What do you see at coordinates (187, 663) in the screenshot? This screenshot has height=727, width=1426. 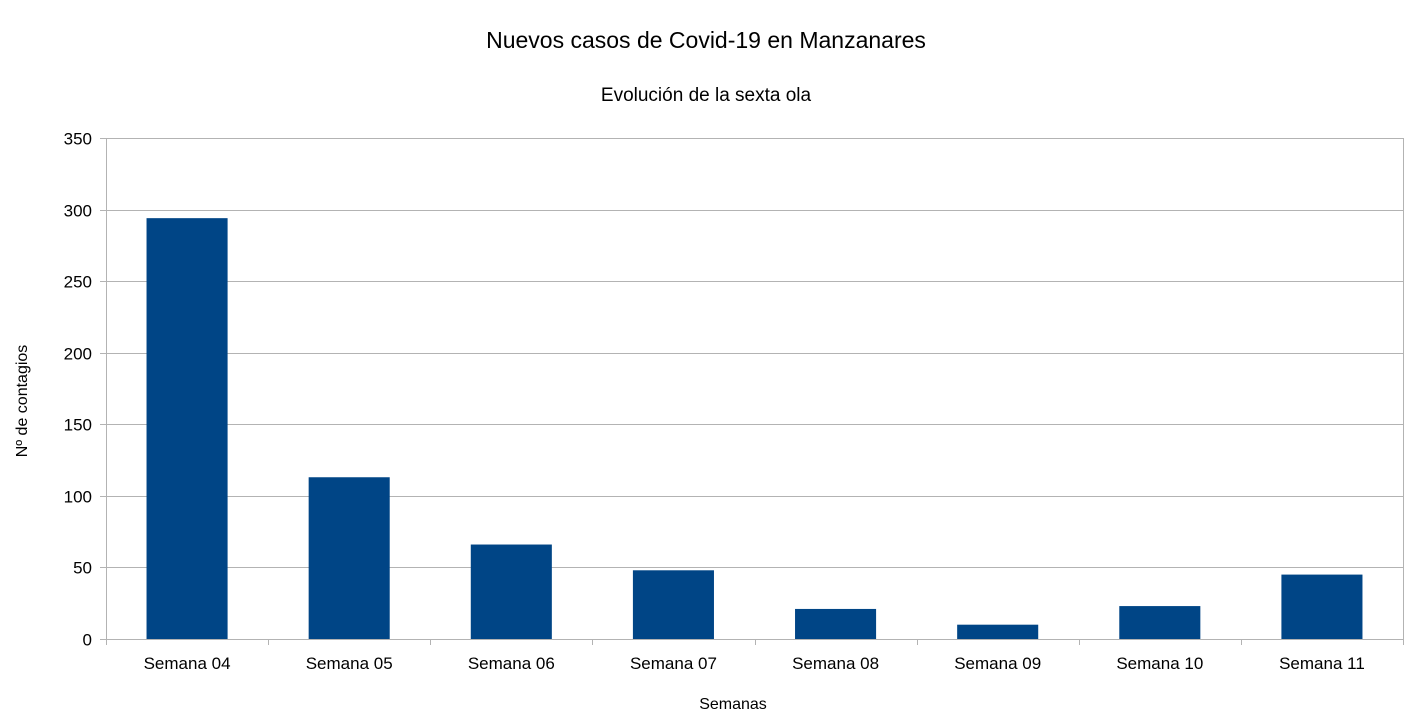 I see `x-tick-label-1: Semana 04` at bounding box center [187, 663].